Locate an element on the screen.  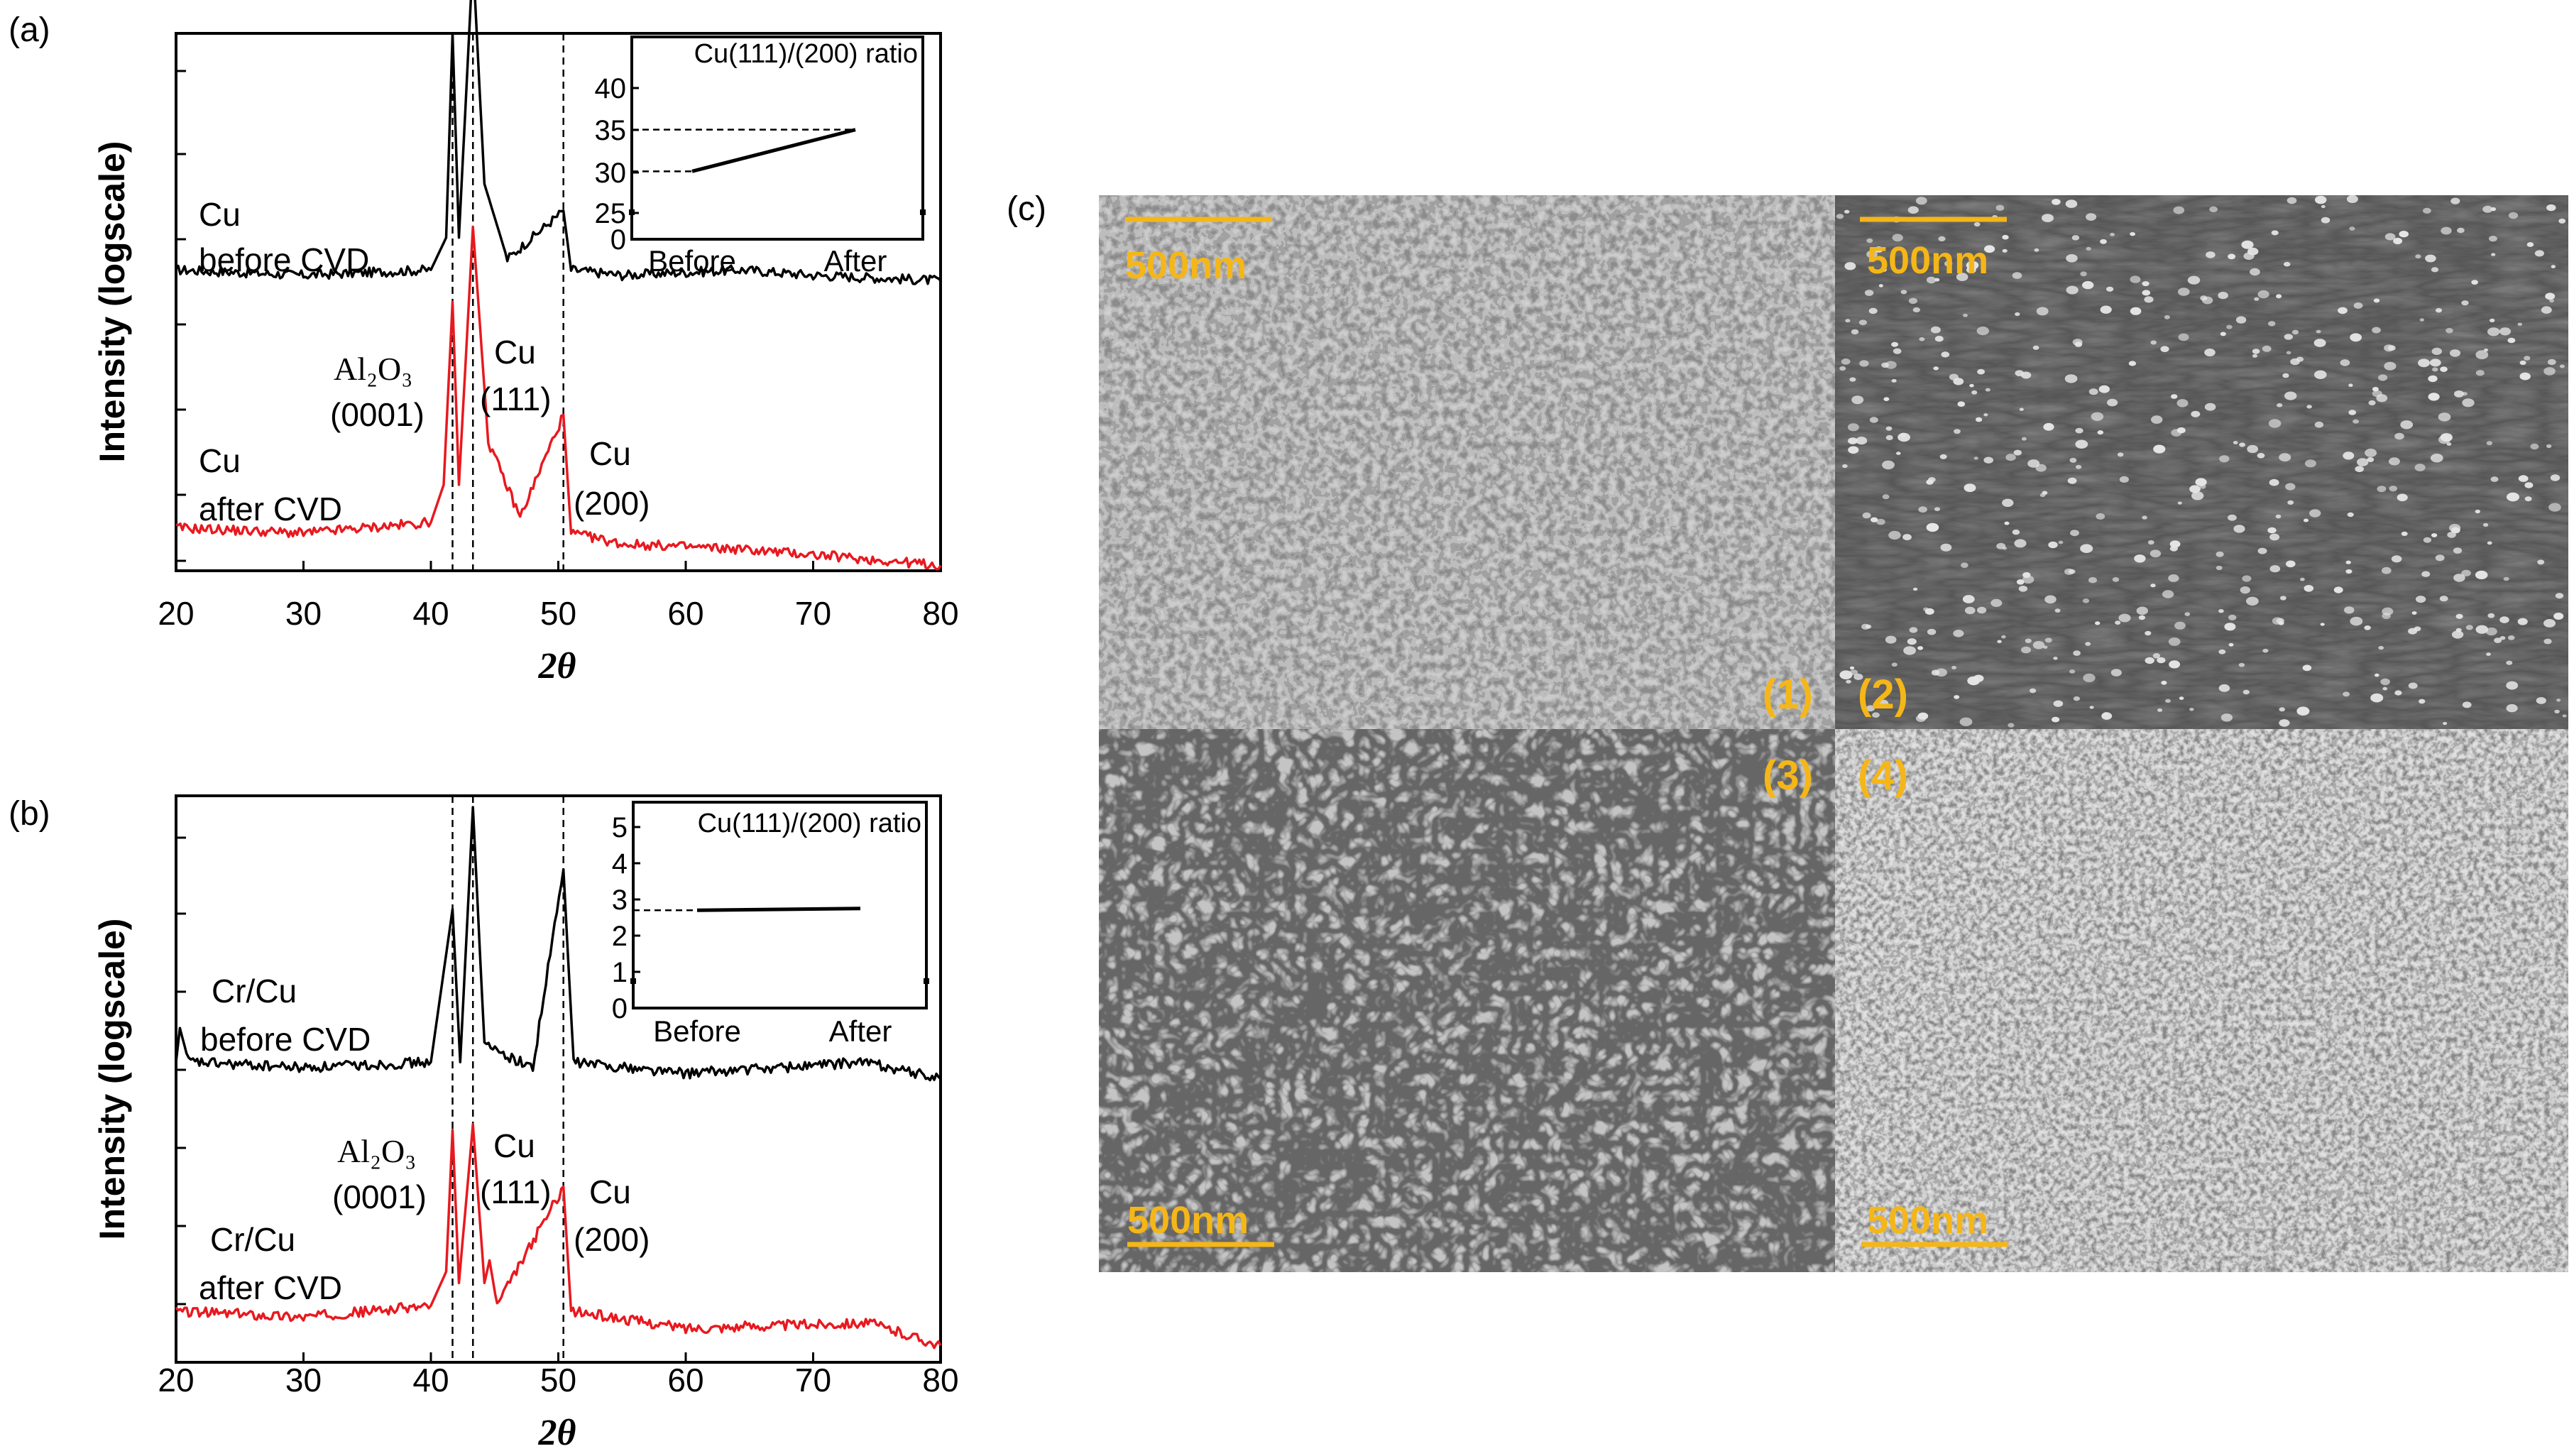
panel-a-y-axis-label: Intensity (logscale) is located at coordinates (112, 302).